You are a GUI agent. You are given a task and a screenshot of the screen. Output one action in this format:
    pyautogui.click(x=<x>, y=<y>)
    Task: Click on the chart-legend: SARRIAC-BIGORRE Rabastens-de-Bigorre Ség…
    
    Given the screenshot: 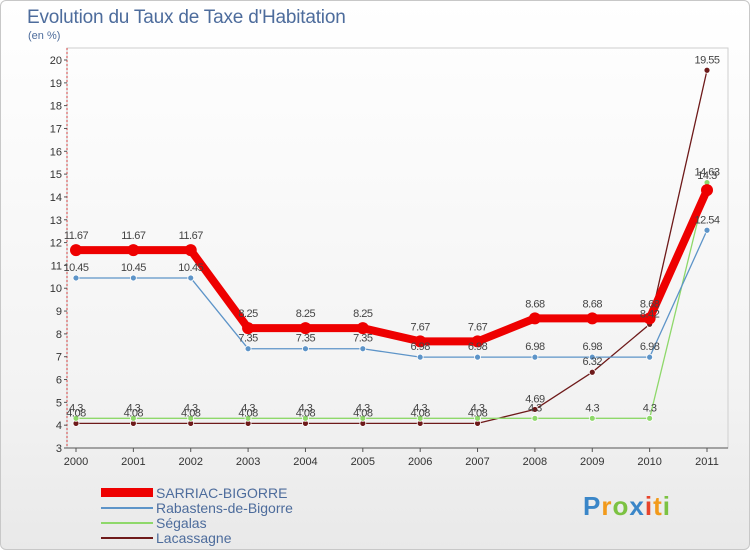 What is the action you would take?
    pyautogui.click(x=197, y=515)
    